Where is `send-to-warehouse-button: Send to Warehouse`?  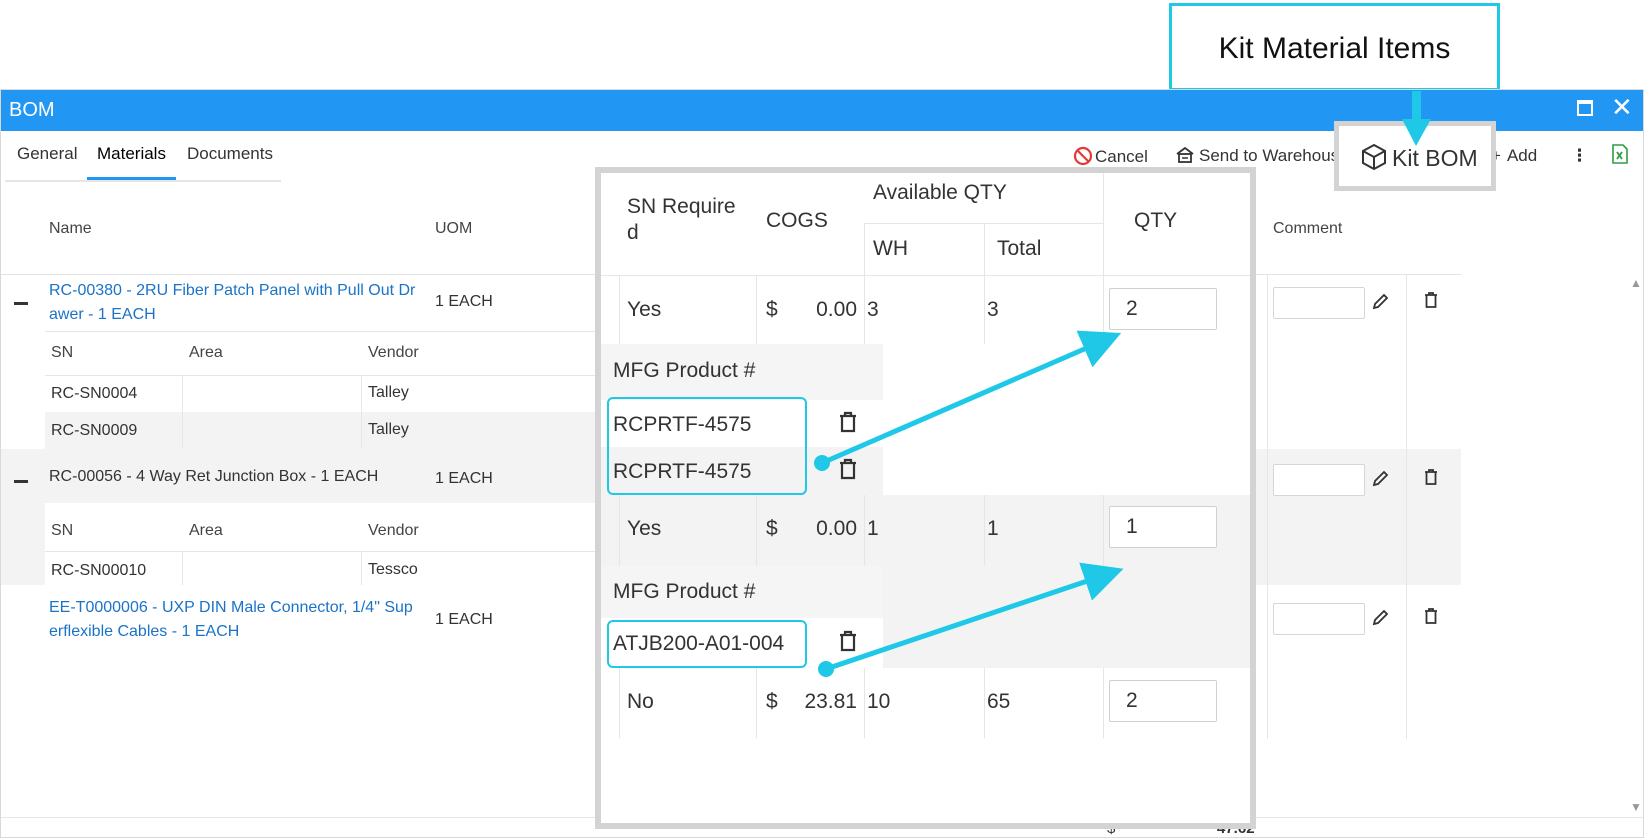 send-to-warehouse-button: Send to Warehouse is located at coordinates (1255, 156).